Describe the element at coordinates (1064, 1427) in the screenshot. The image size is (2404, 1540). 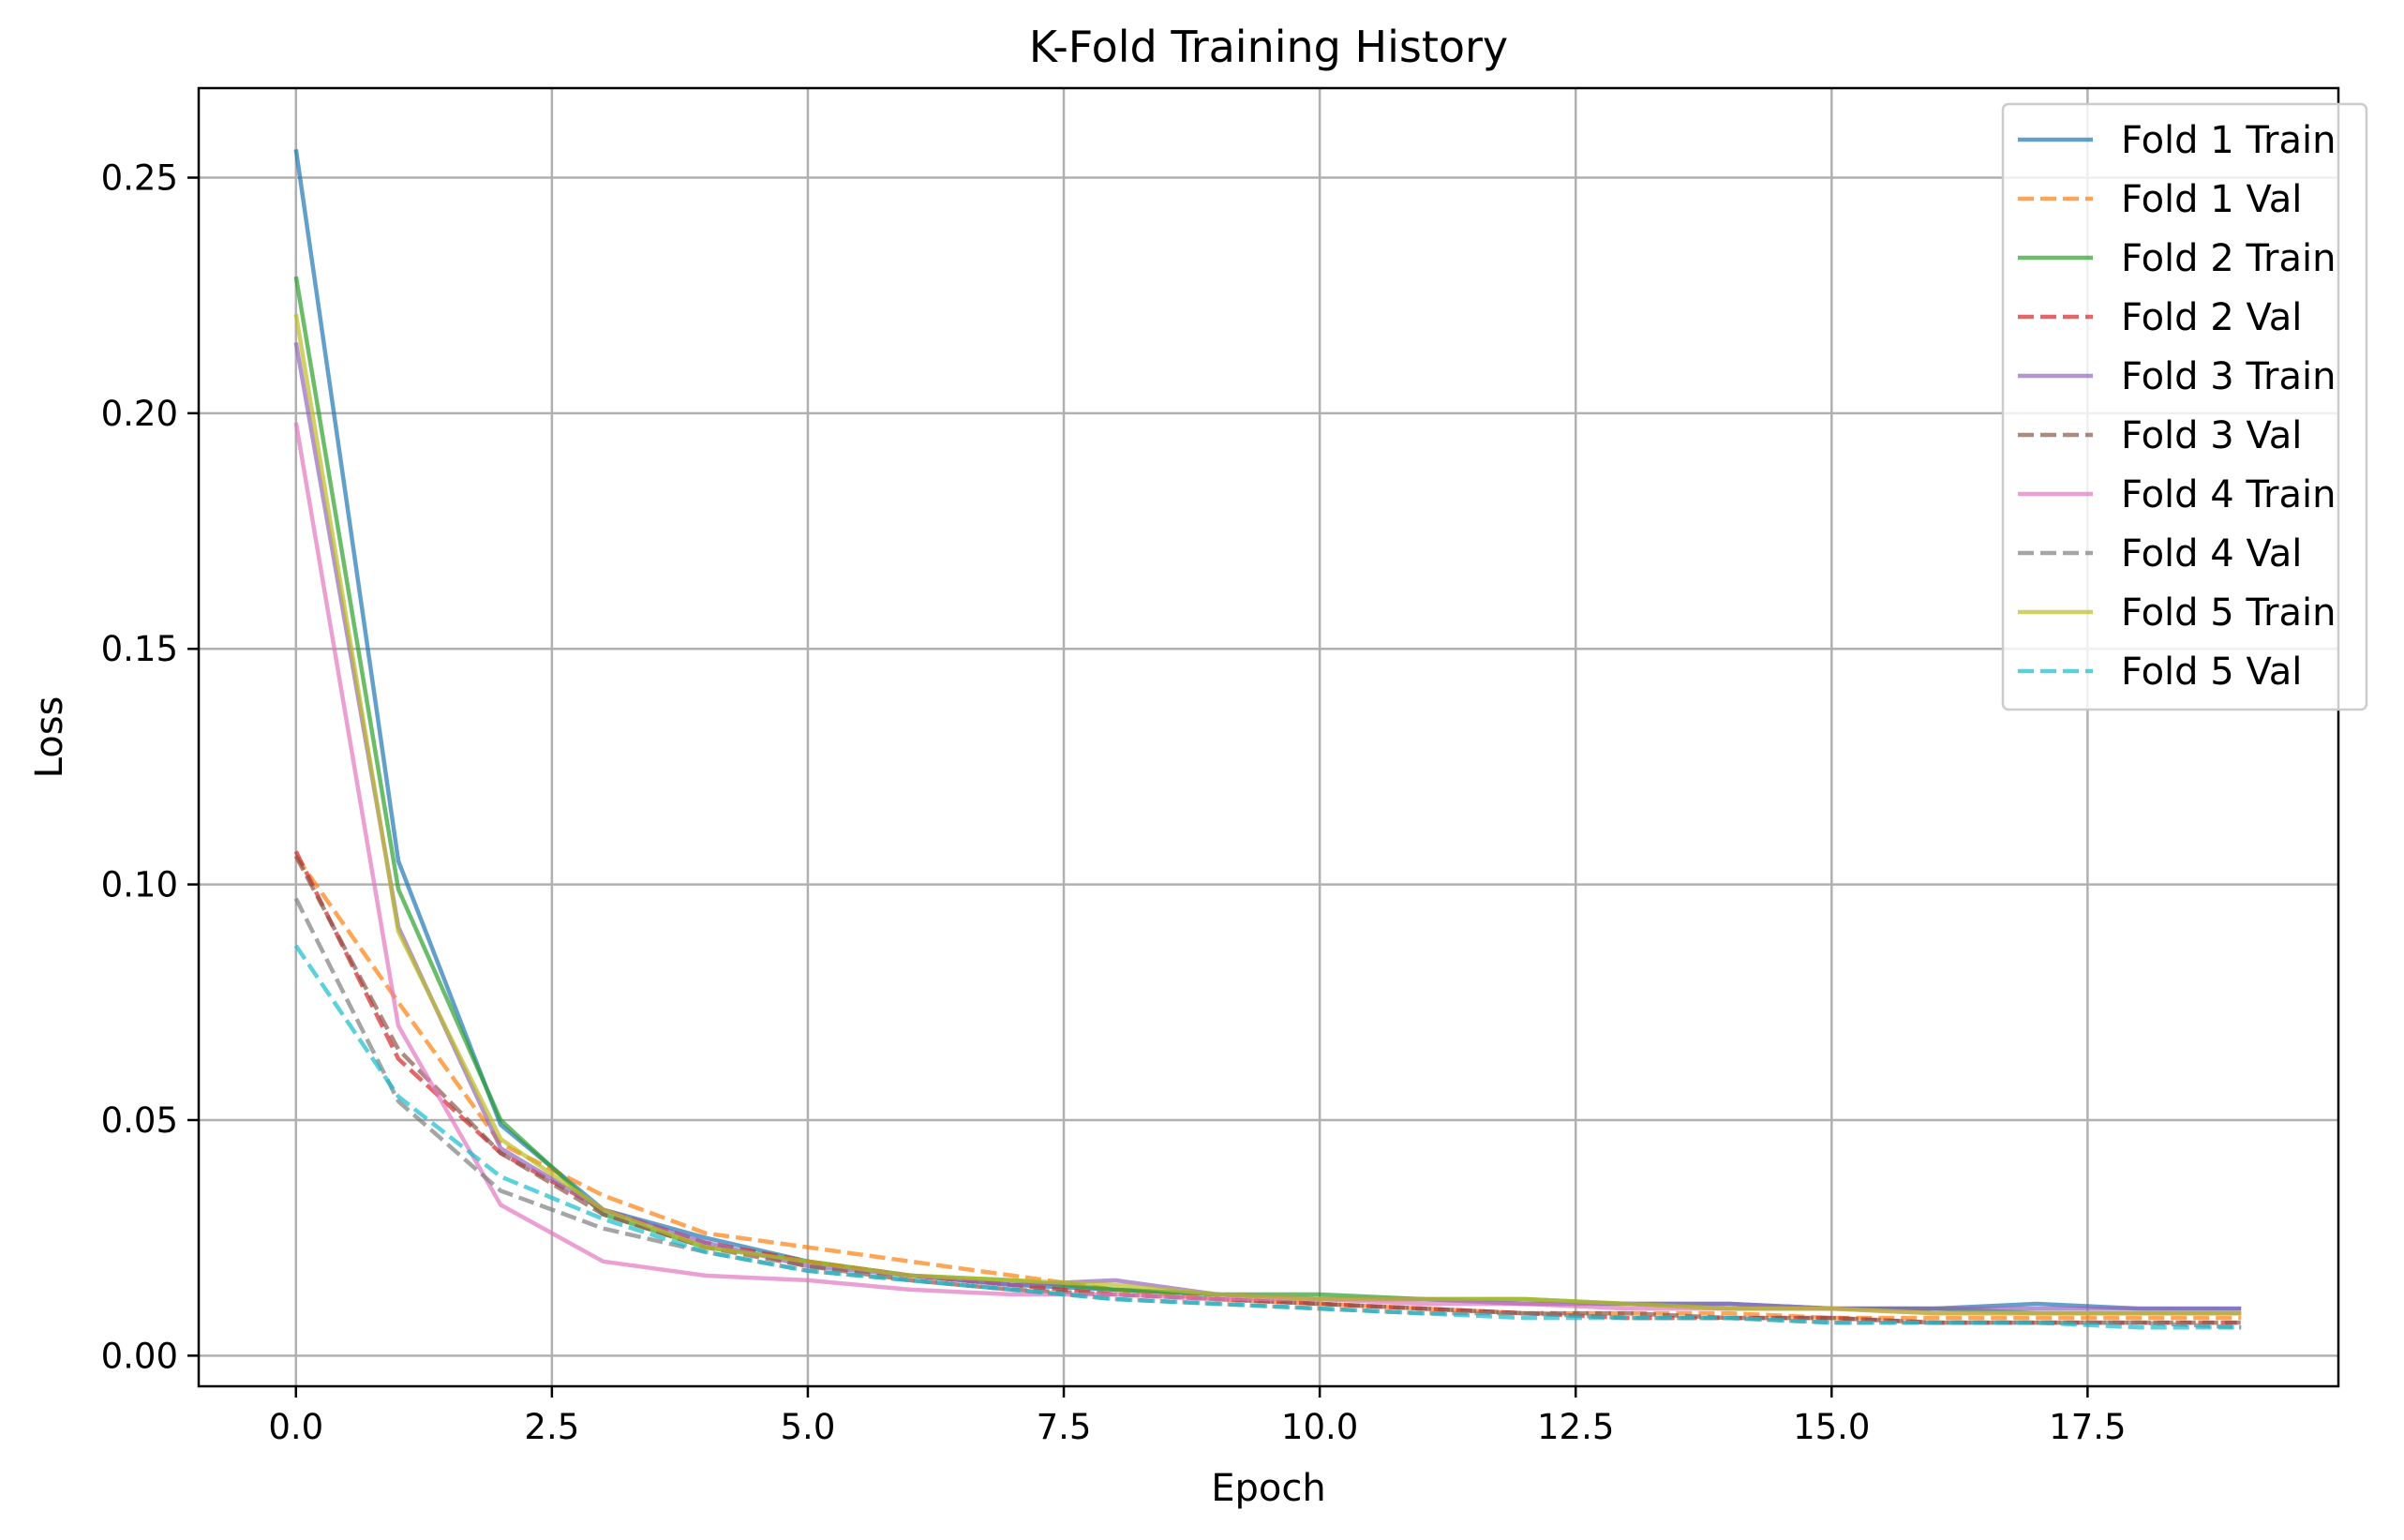
I see `x-tick-label: 7.5` at that location.